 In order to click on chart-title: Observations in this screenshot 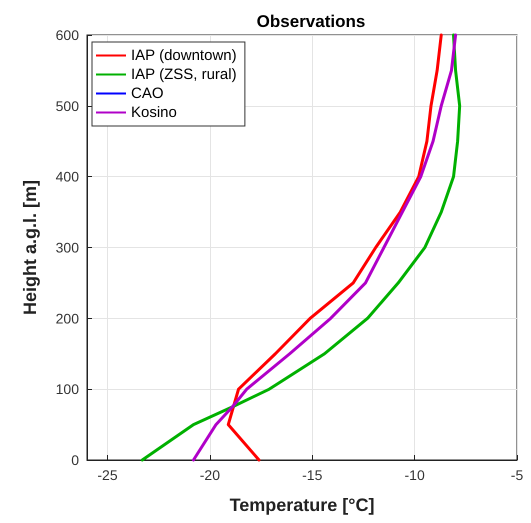, I will do `click(311, 21)`.